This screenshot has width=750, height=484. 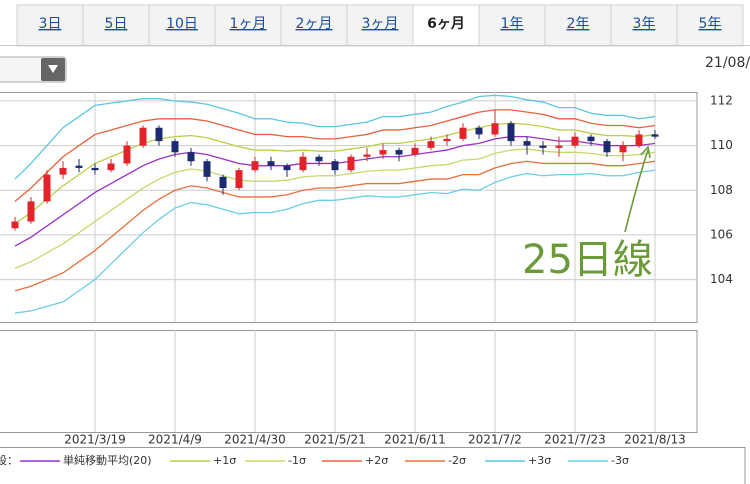 I want to click on y-tick-label: 108, so click(x=721, y=190).